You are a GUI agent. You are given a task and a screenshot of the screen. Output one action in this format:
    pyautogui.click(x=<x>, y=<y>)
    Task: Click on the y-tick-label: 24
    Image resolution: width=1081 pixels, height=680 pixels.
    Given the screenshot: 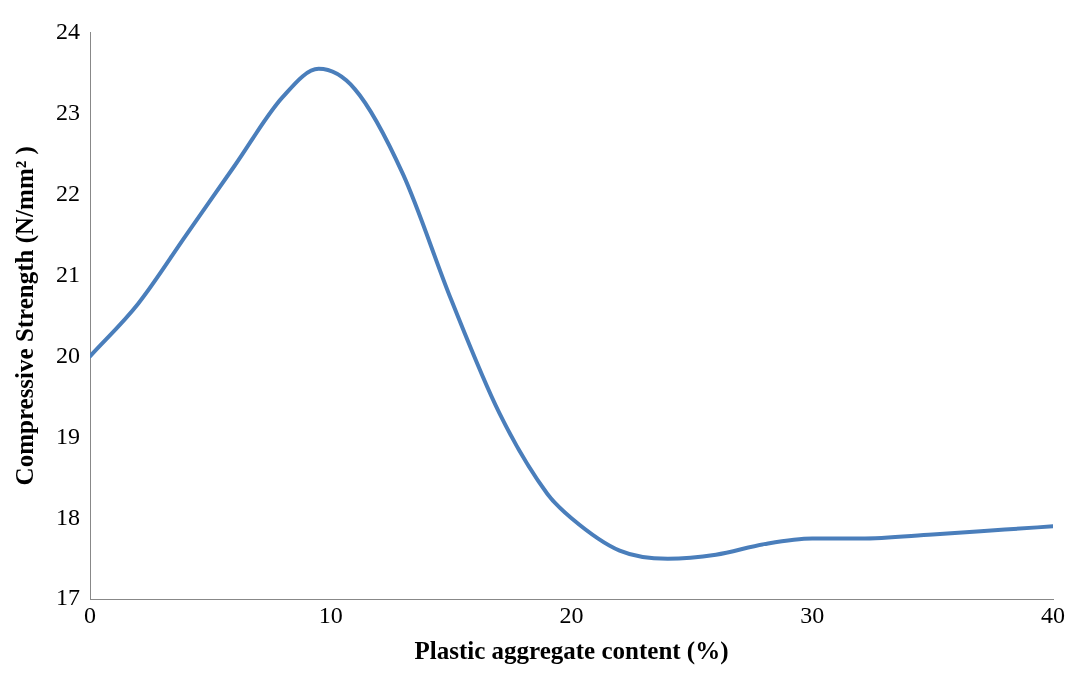 What is the action you would take?
    pyautogui.click(x=68, y=30)
    